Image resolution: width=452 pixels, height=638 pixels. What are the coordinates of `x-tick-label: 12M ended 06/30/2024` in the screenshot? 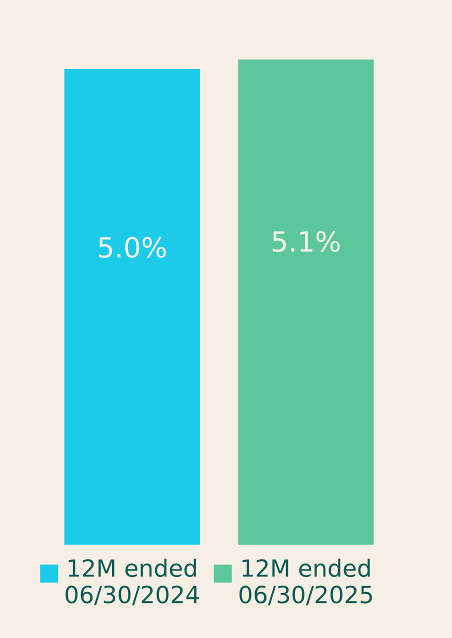 It's located at (132, 582).